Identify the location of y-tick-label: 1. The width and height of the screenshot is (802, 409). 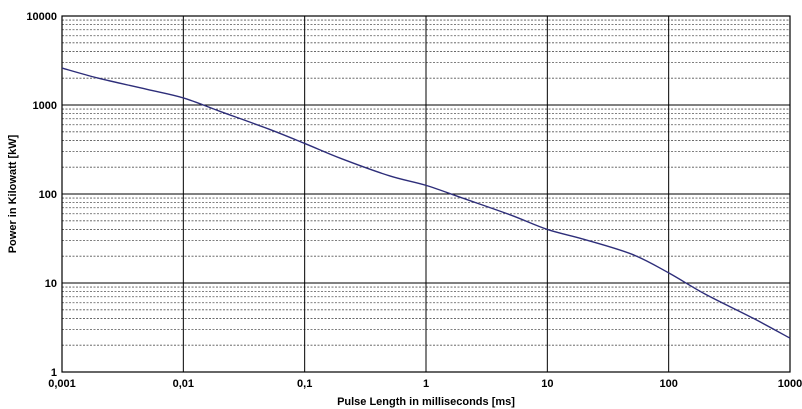
(54, 373).